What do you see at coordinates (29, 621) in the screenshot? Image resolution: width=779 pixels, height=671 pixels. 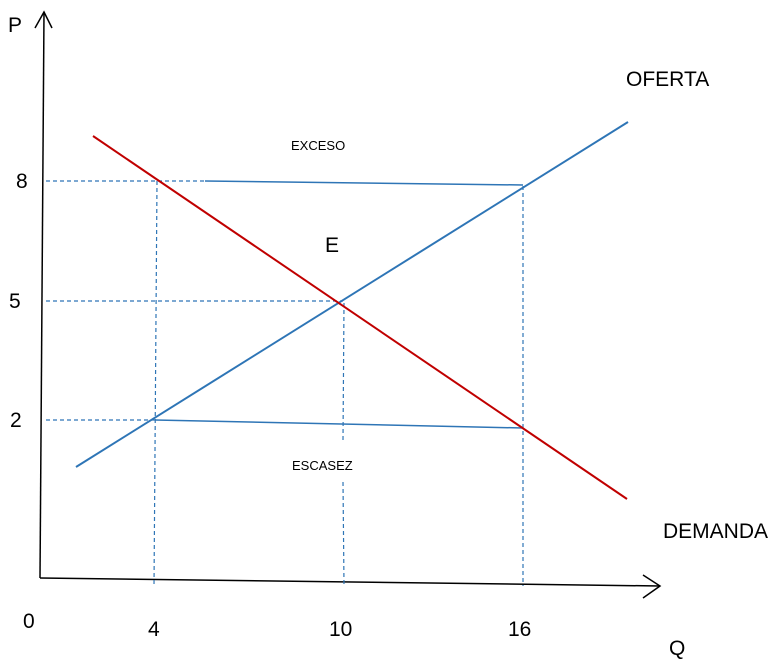 I see `origin-label: 0` at bounding box center [29, 621].